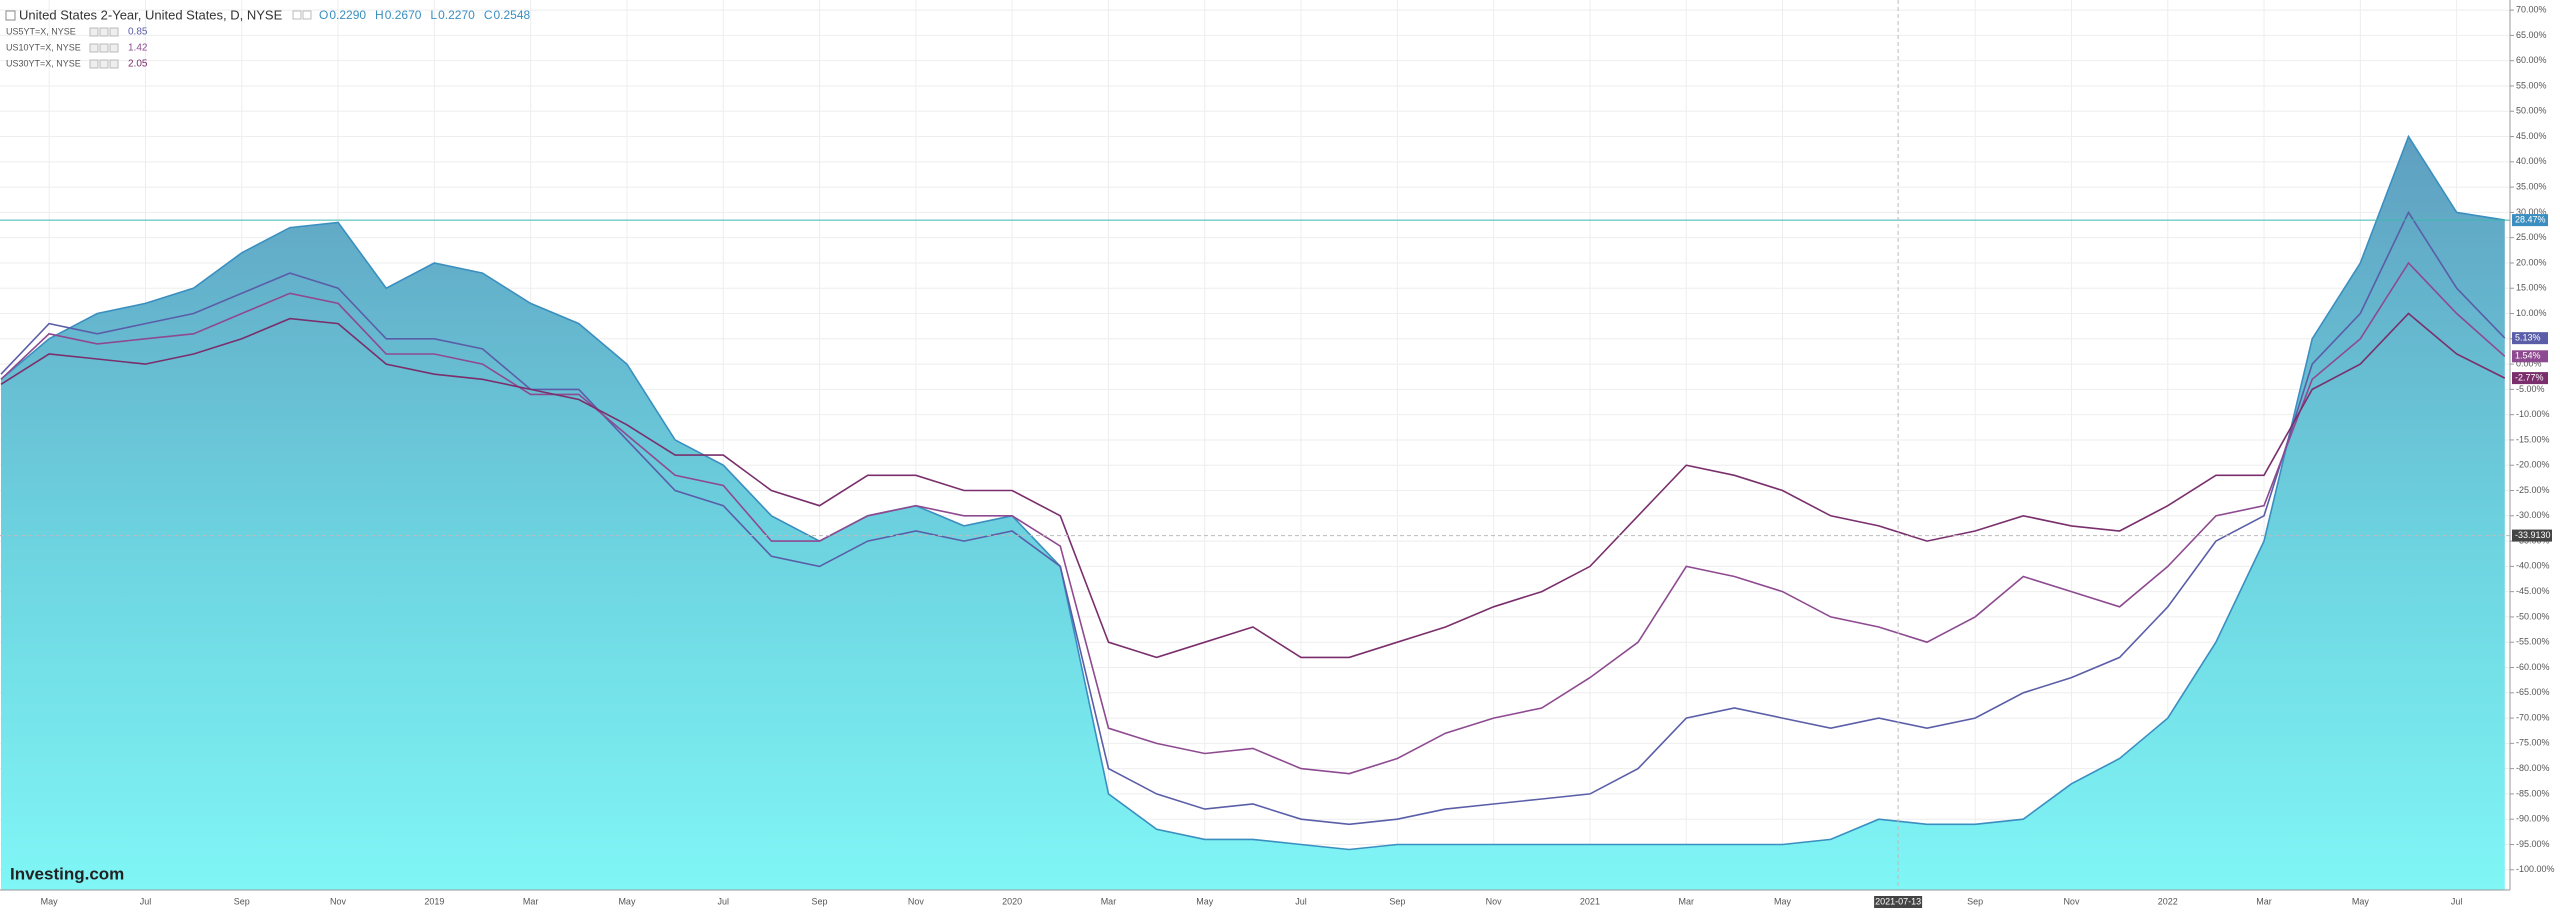 The image size is (2560, 912). What do you see at coordinates (10, 15) in the screenshot?
I see `collapse-icon` at bounding box center [10, 15].